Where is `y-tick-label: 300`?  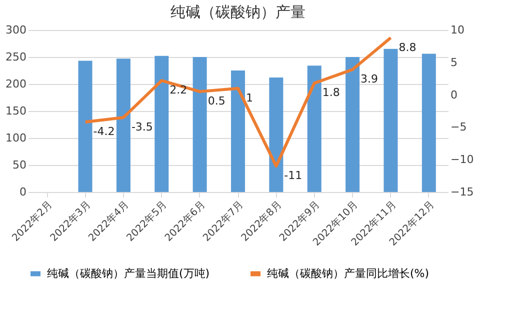 y-tick-label: 300 is located at coordinates (16, 30).